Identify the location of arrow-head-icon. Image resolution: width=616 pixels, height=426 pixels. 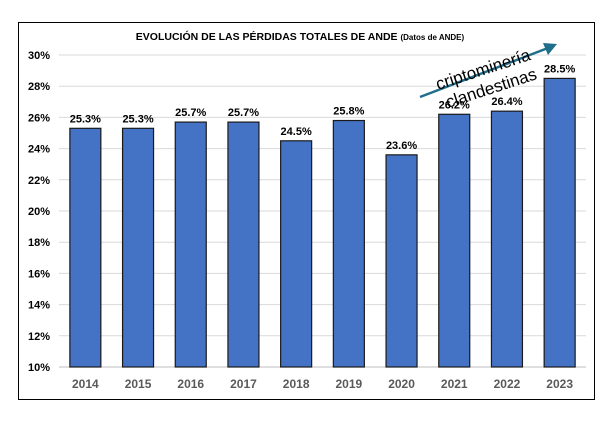
(550, 49).